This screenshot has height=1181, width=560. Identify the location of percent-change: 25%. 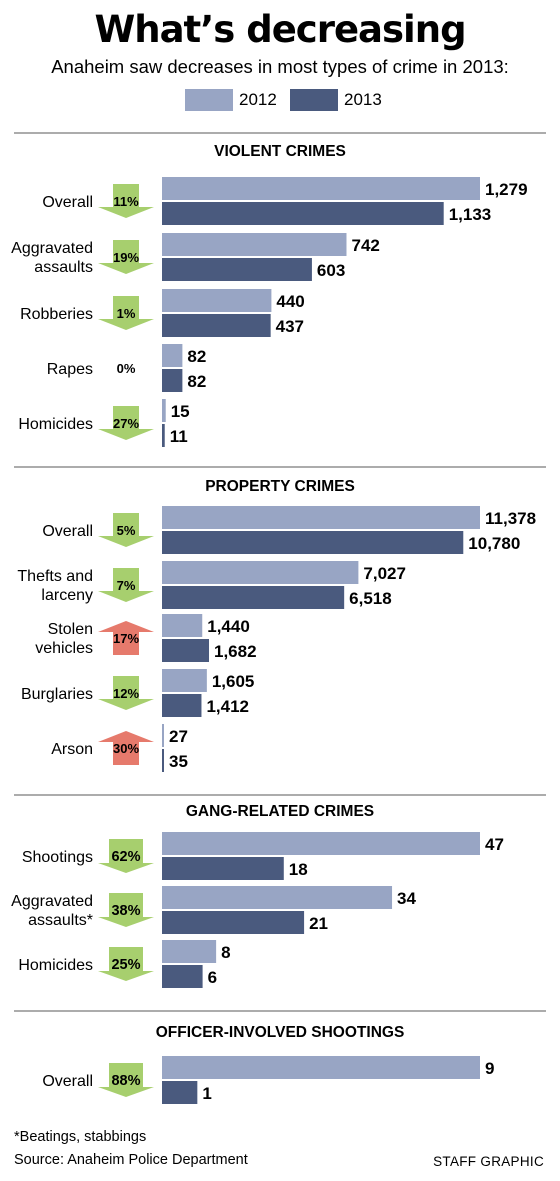
(125, 965).